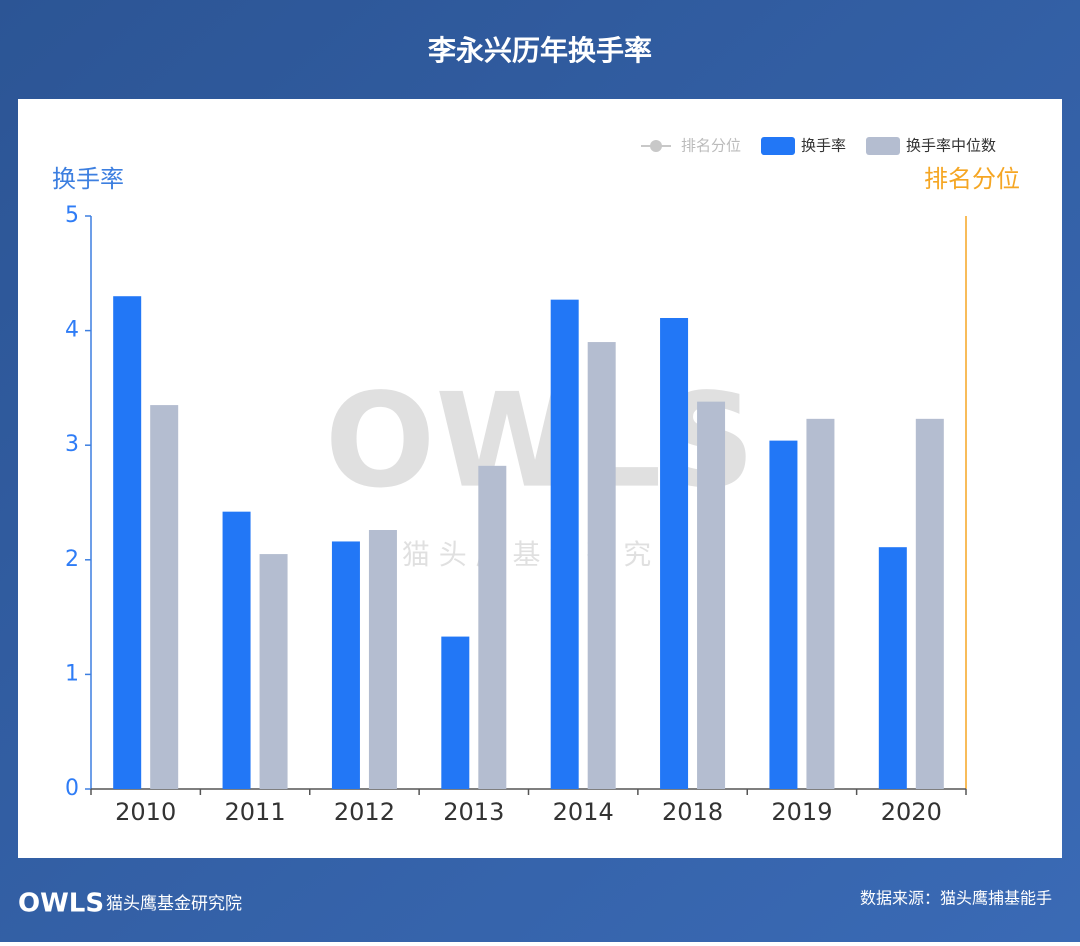 The image size is (1080, 946). What do you see at coordinates (72, 444) in the screenshot?
I see `y-tick-label: 3` at bounding box center [72, 444].